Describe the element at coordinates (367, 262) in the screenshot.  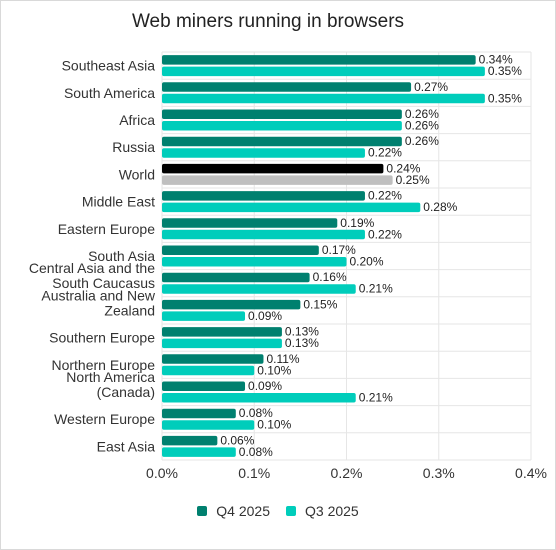
I see `data-label: 0.20%` at that location.